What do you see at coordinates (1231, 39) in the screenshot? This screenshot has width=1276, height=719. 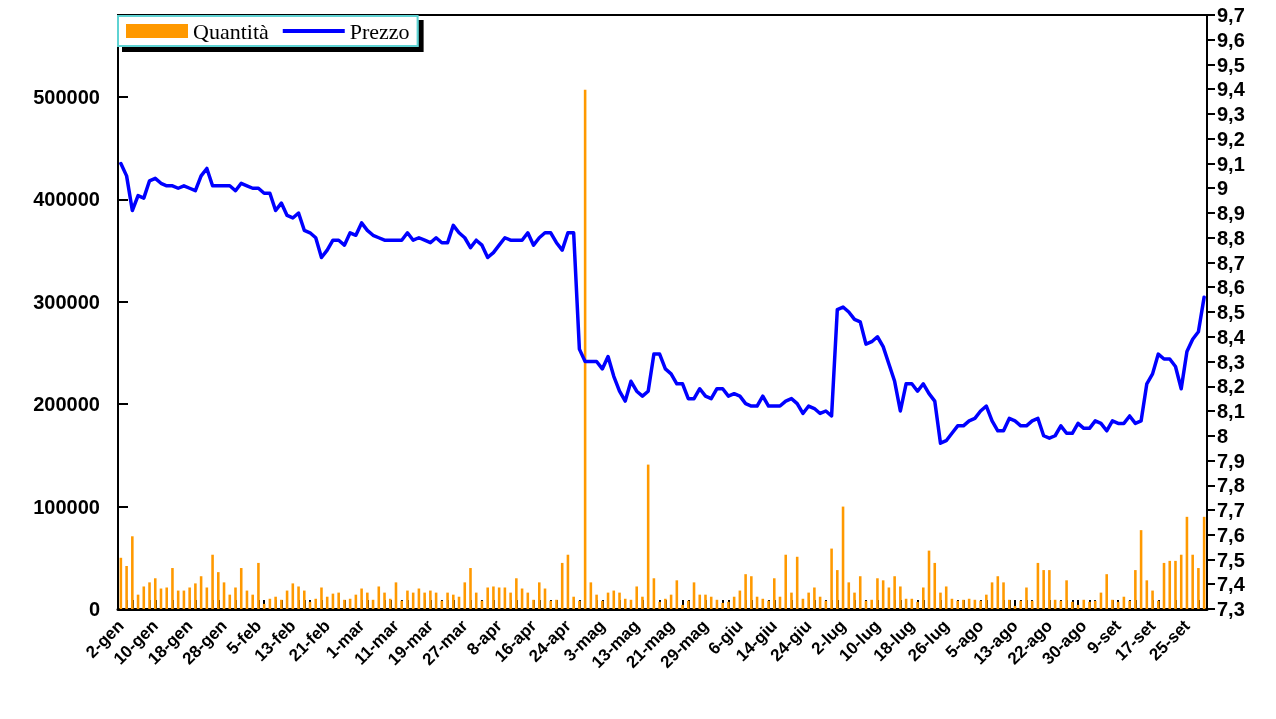 I see `y2-tick-label: 9,6` at bounding box center [1231, 39].